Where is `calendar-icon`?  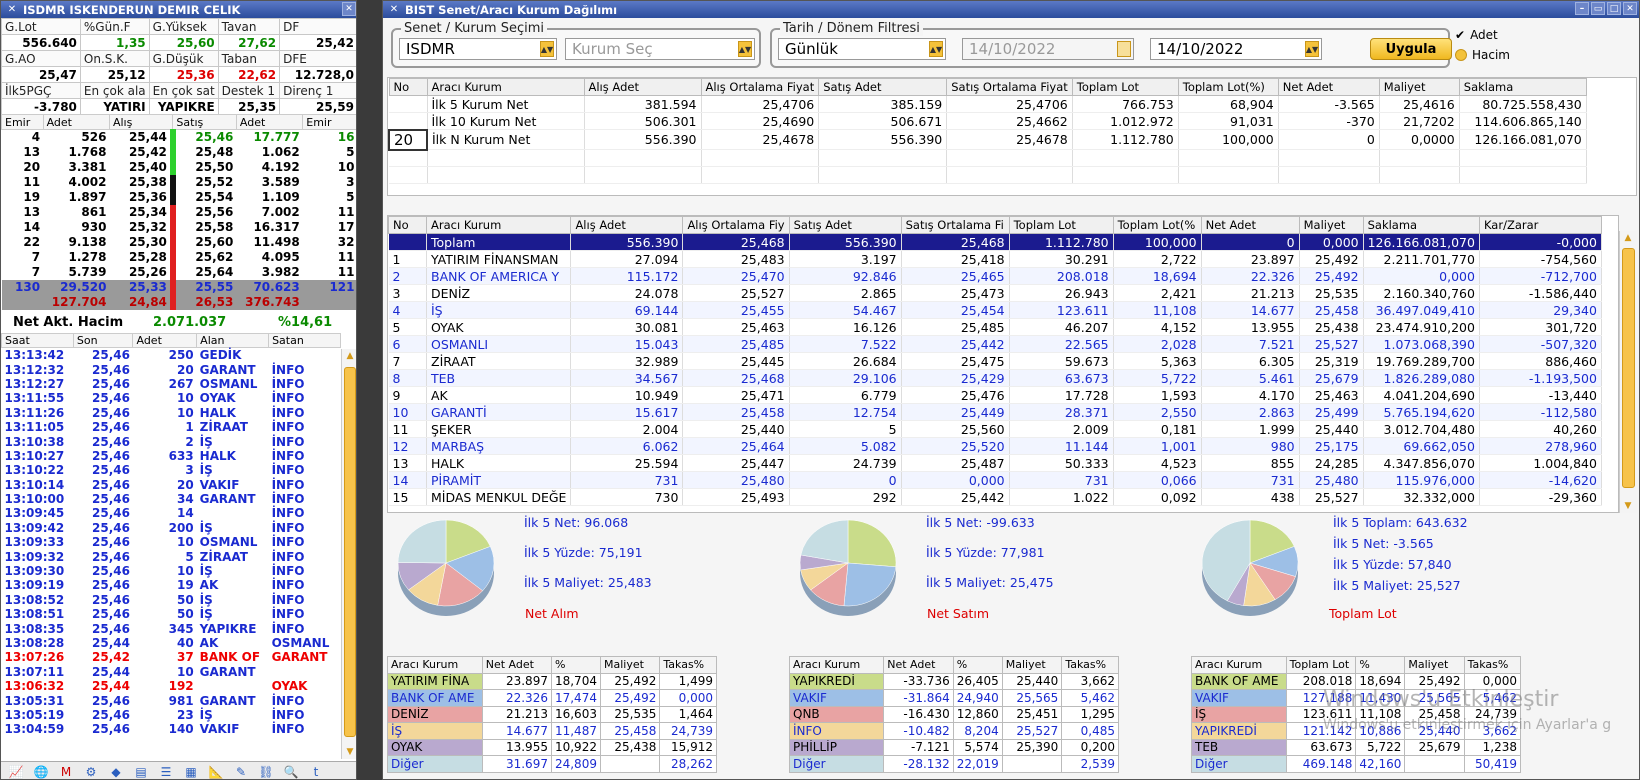
calendar-icon is located at coordinates (1124, 49).